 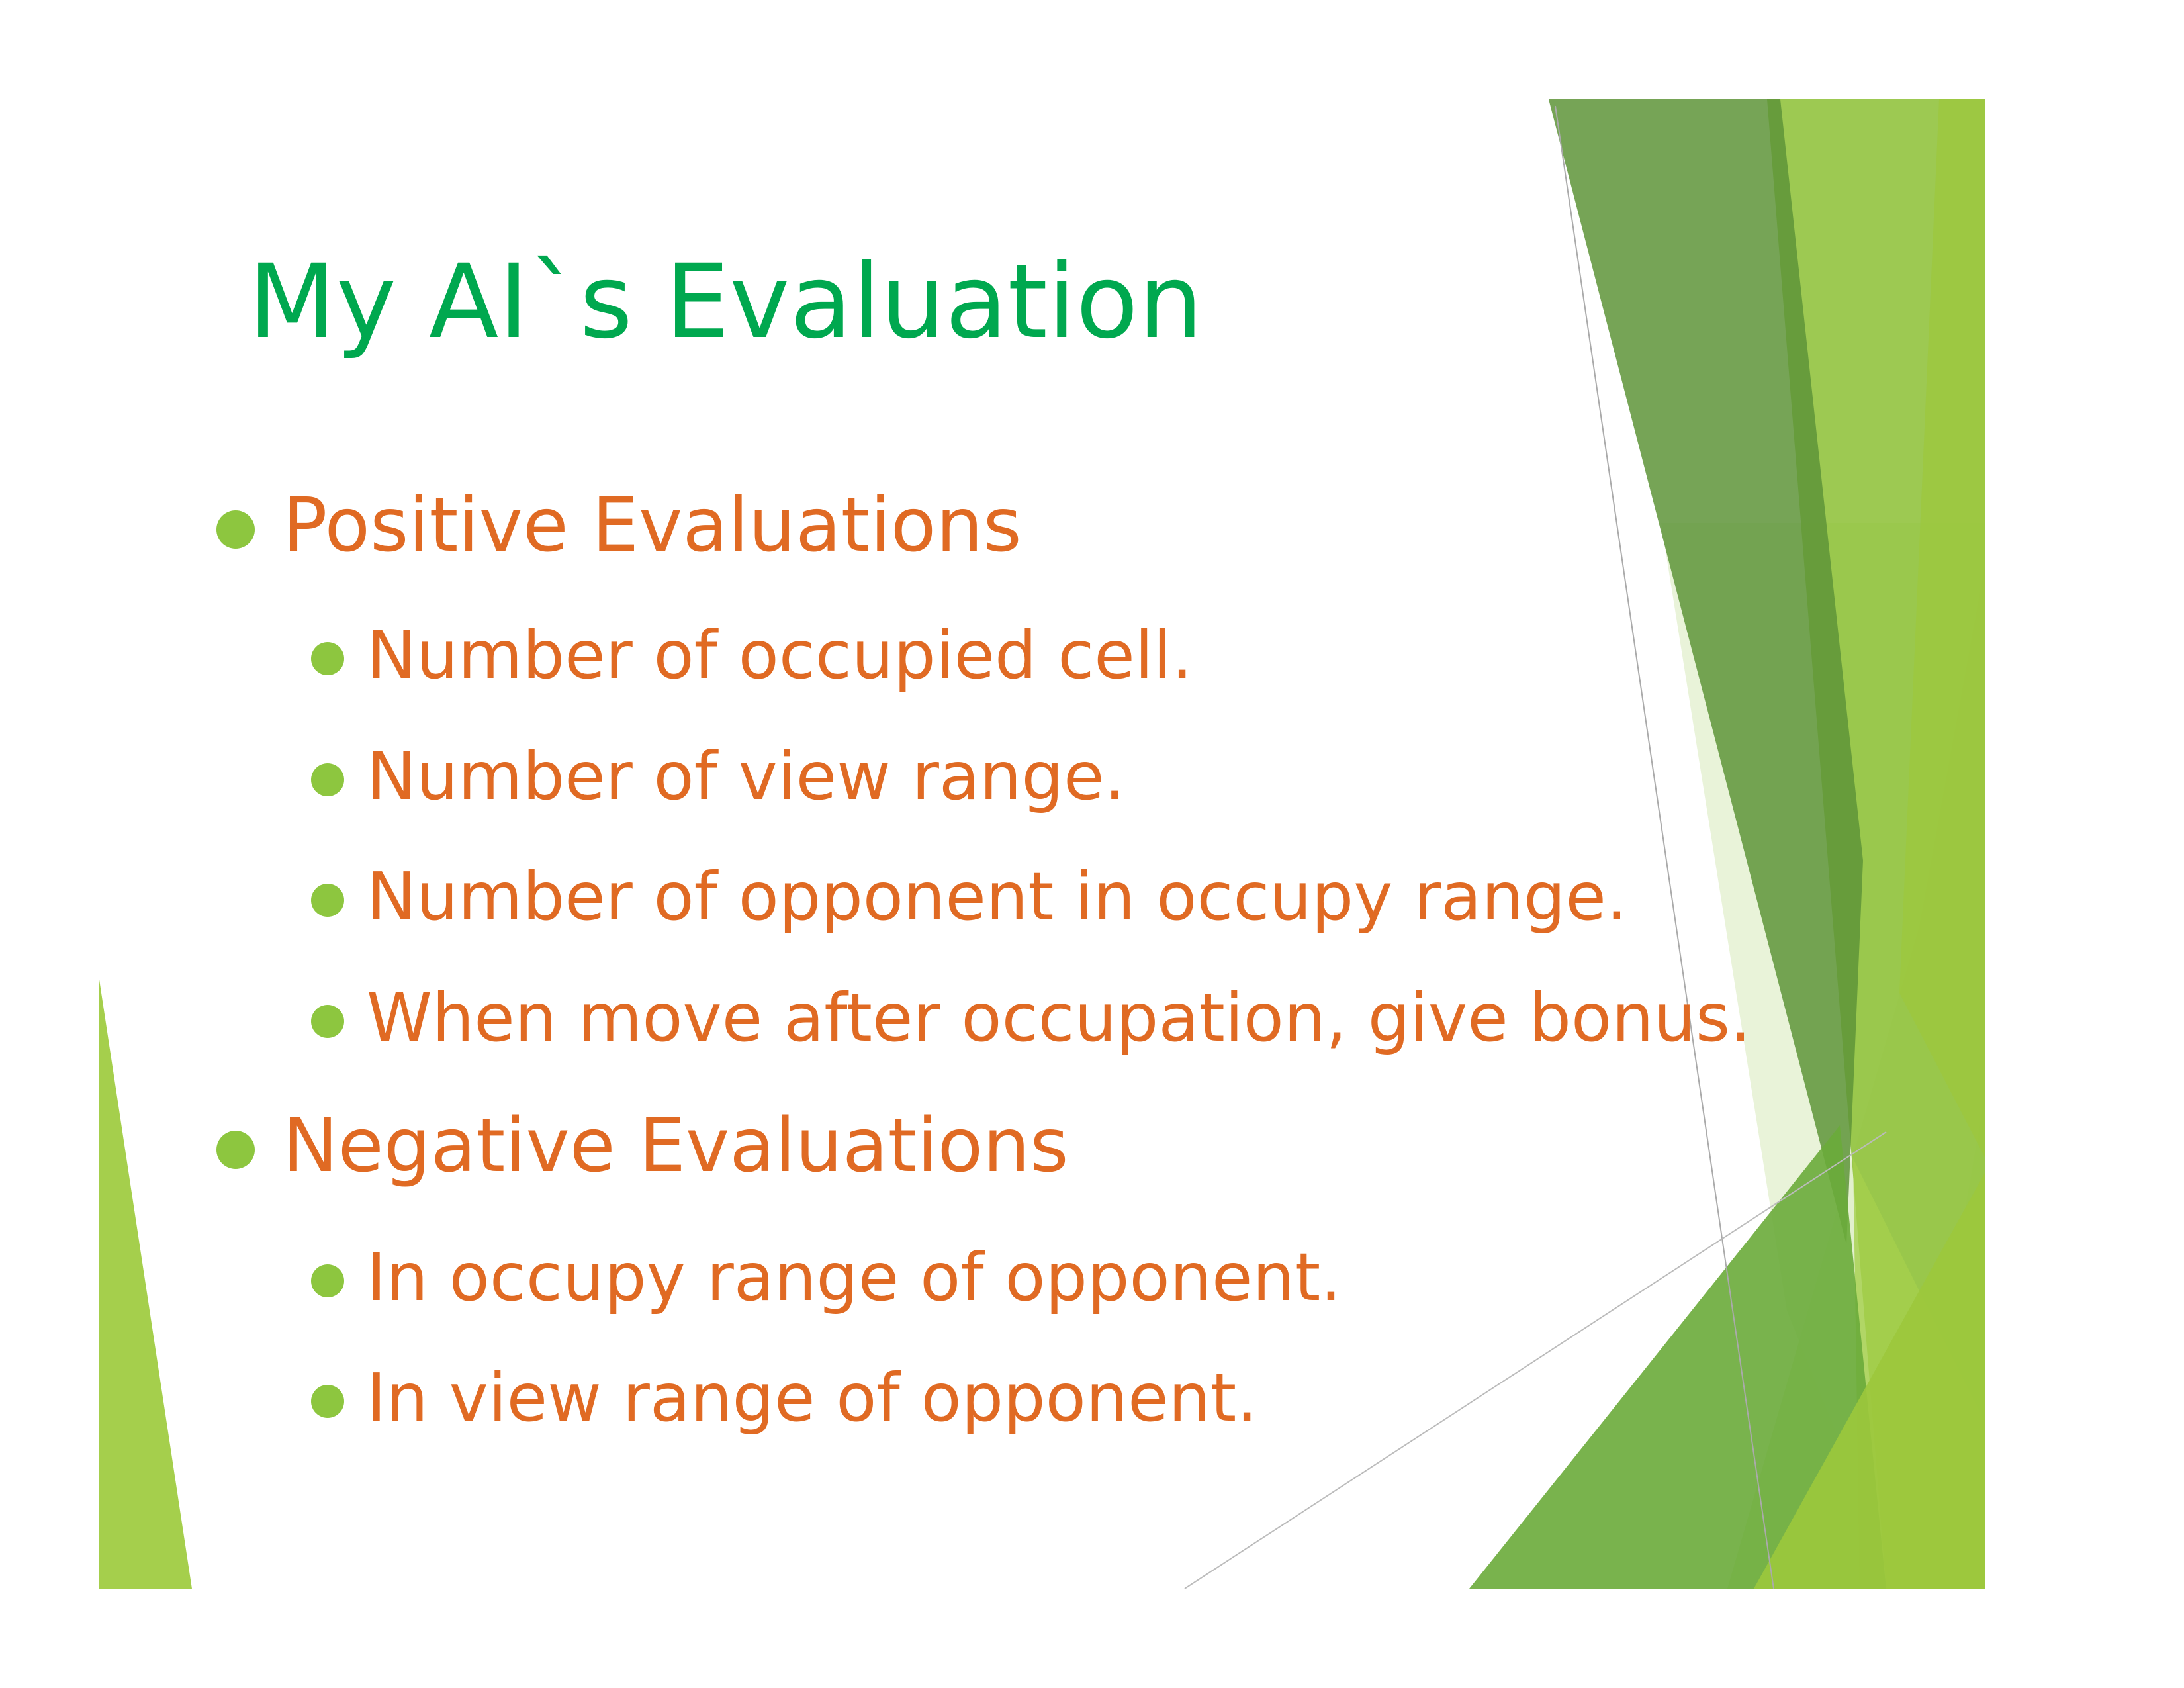 I want to click on list-item-text: Number of opponent in occupy range., so click(x=997, y=896).